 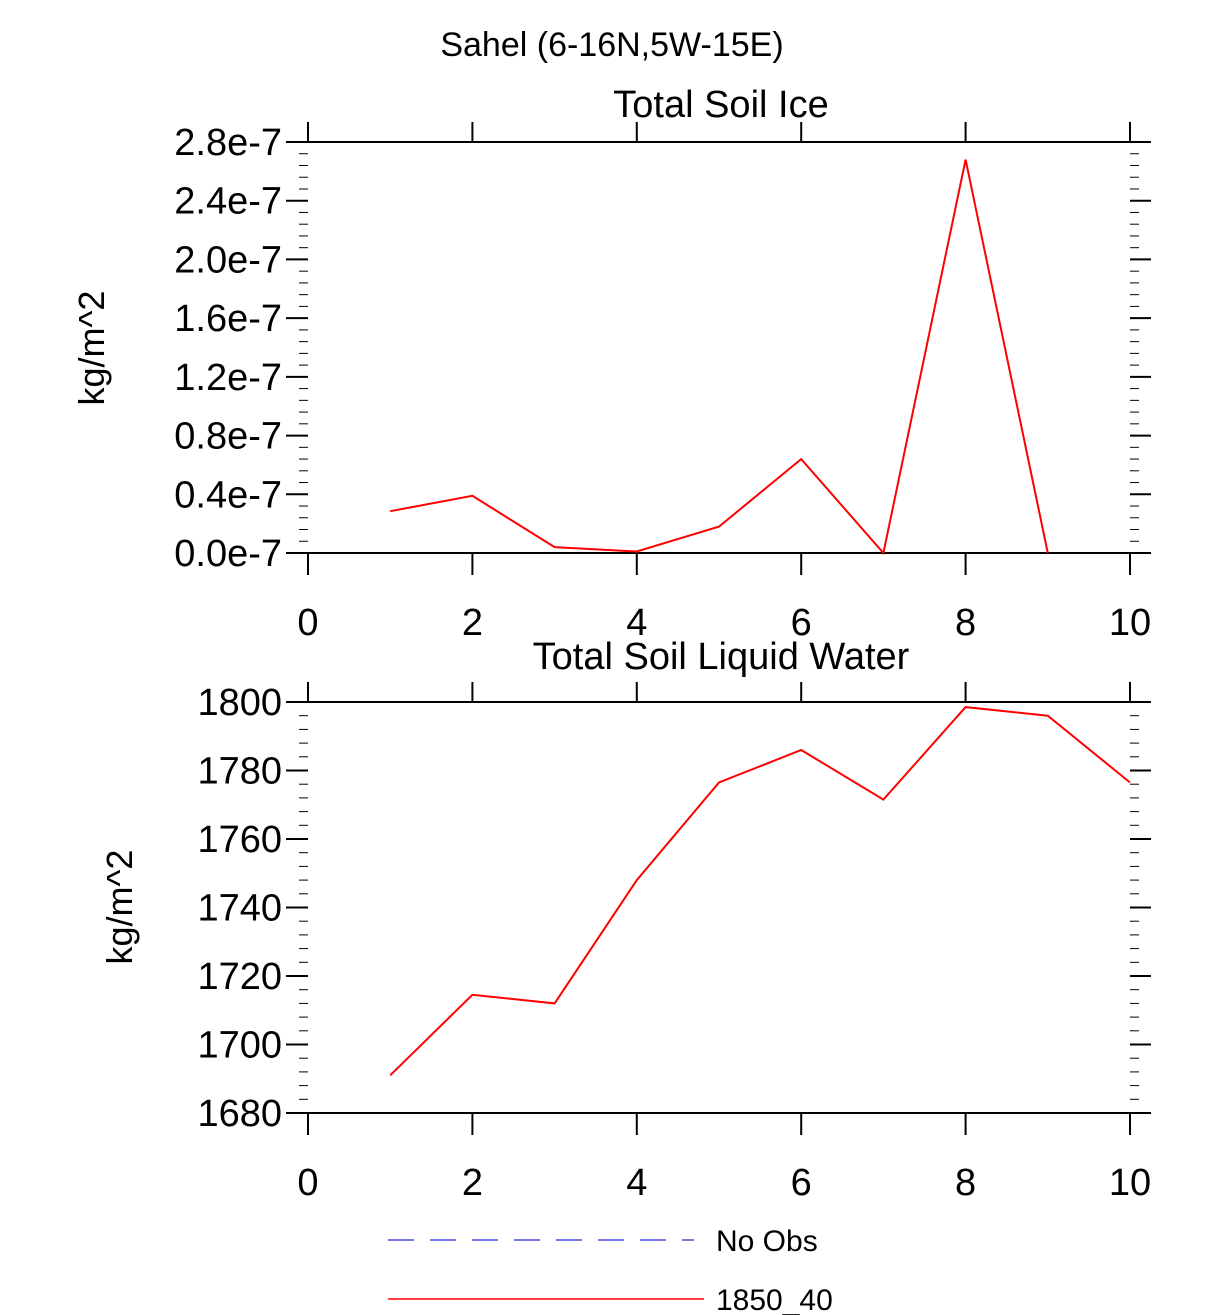 What do you see at coordinates (611, 45) in the screenshot?
I see `figure-title: Sahel (6-16N,5W-15E)` at bounding box center [611, 45].